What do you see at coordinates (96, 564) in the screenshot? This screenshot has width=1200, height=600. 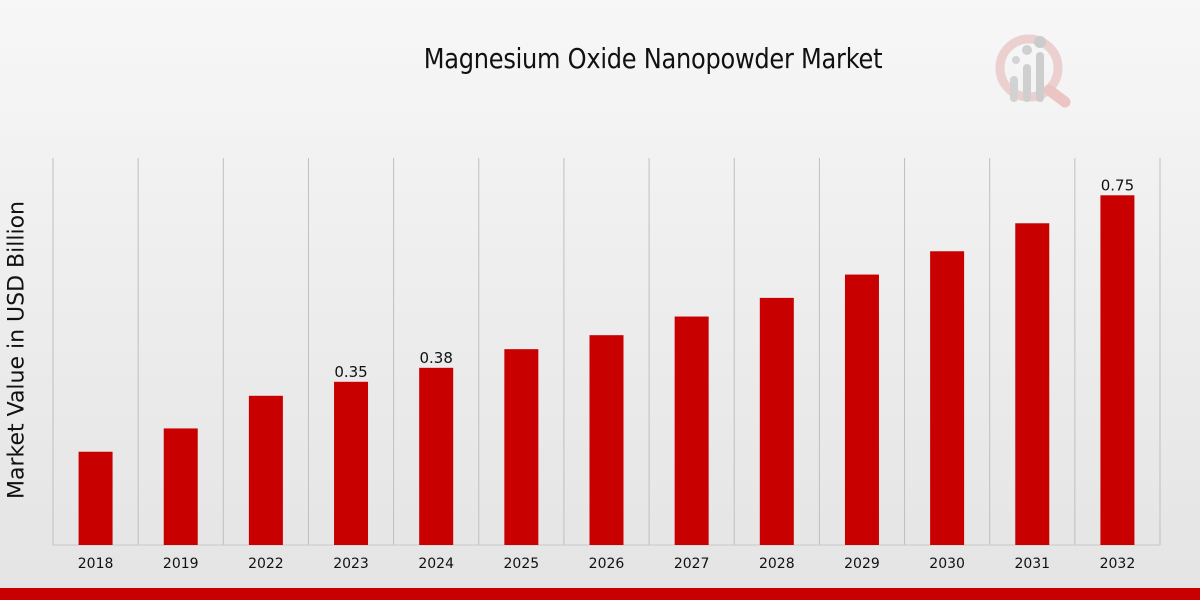 I see `x-tick-label: 2018` at bounding box center [96, 564].